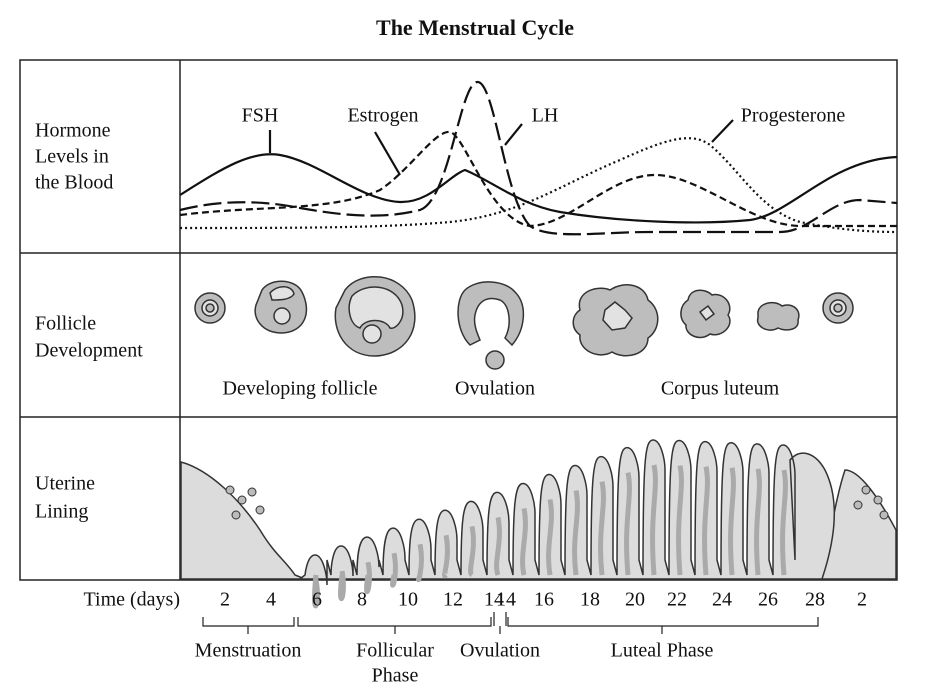 This screenshot has height=699, width=925. I want to click on tick-label: 26, so click(768, 600).